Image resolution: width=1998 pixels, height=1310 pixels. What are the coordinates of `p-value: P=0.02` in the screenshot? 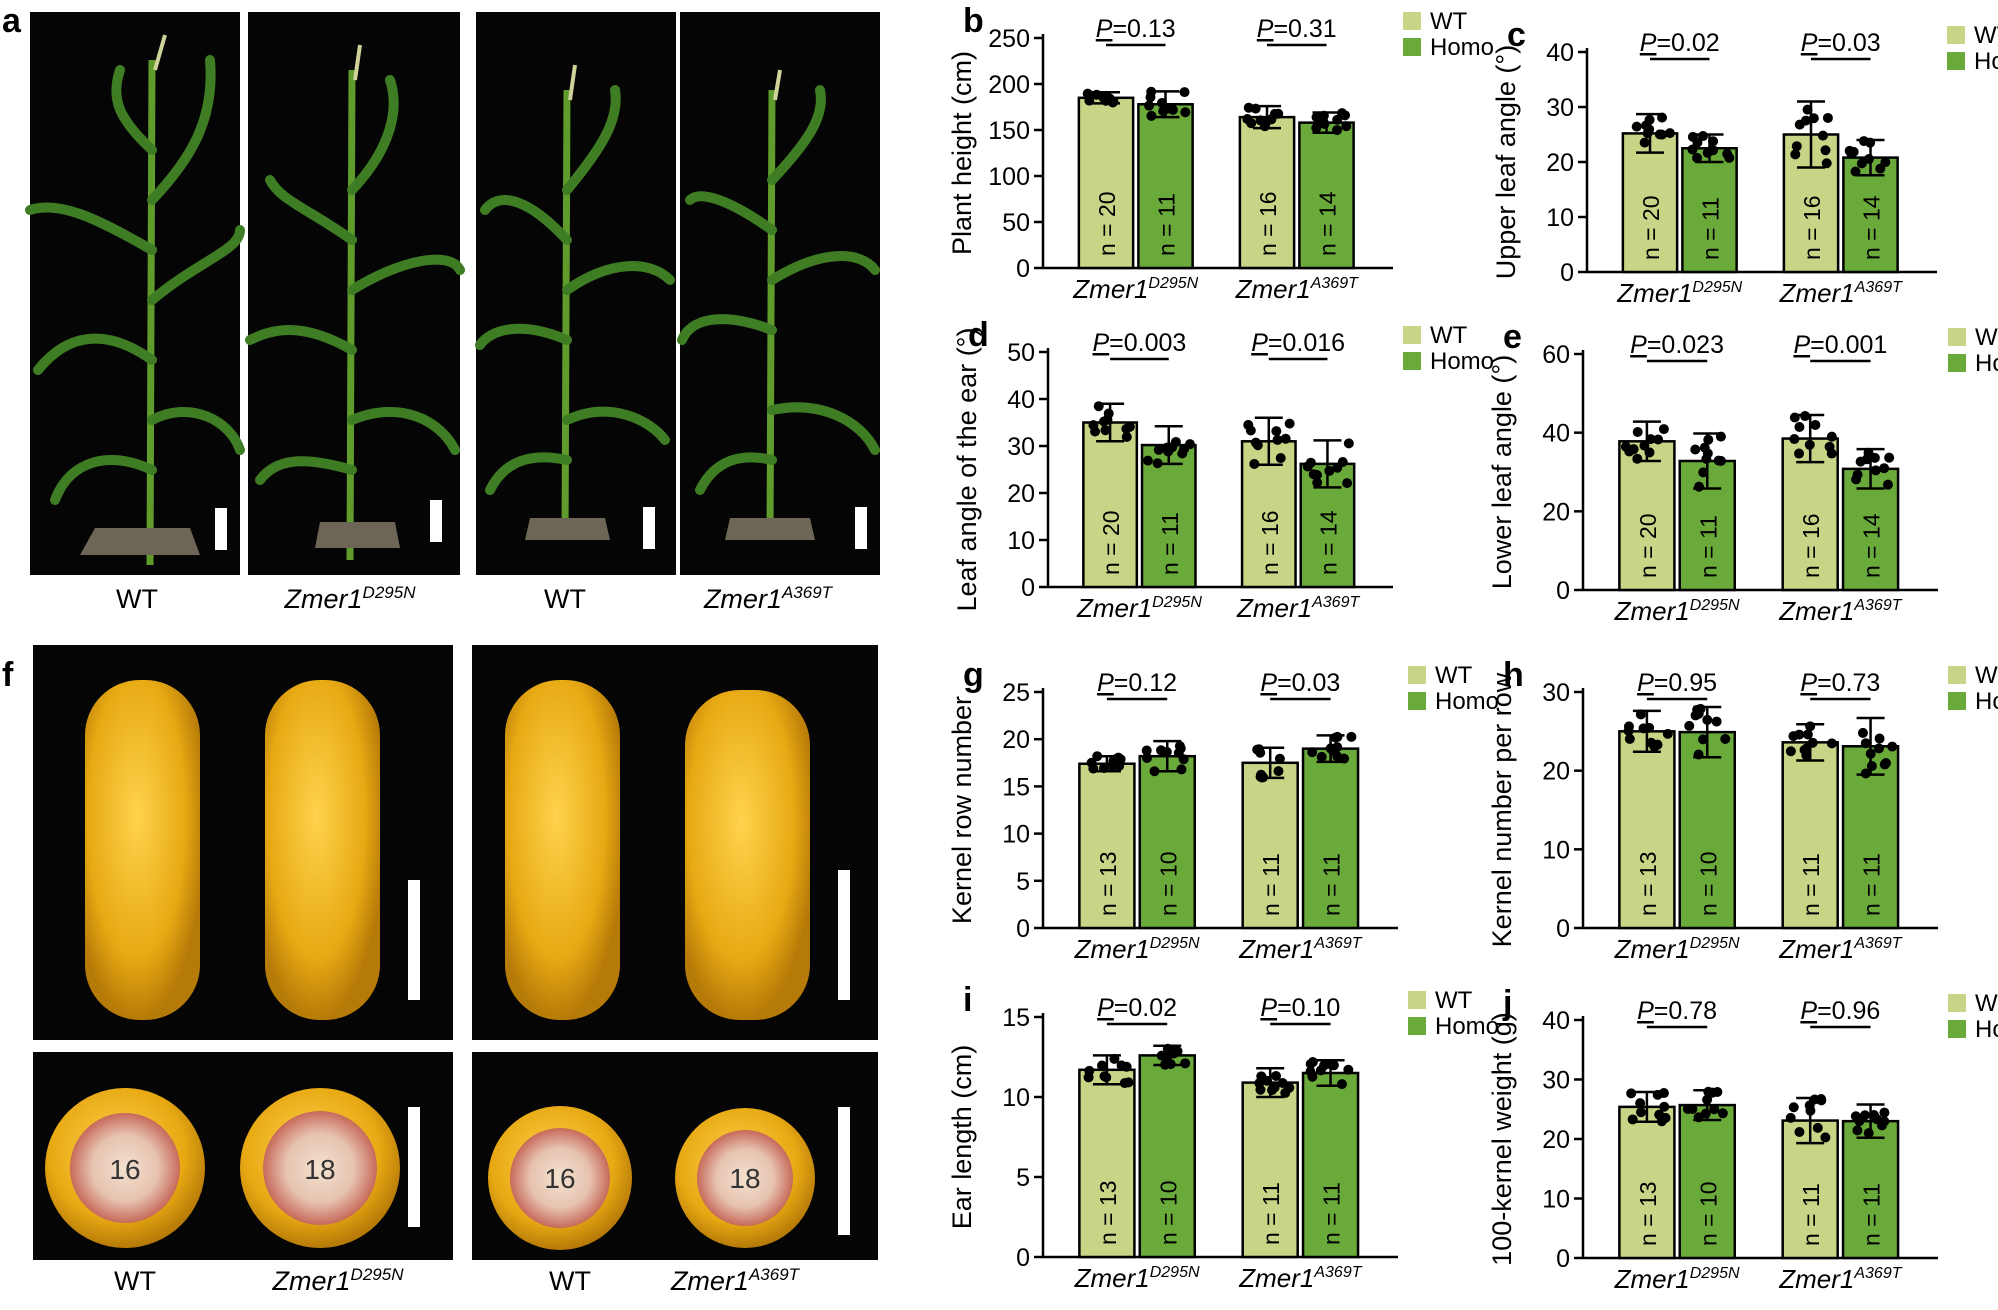 It's located at (1680, 43).